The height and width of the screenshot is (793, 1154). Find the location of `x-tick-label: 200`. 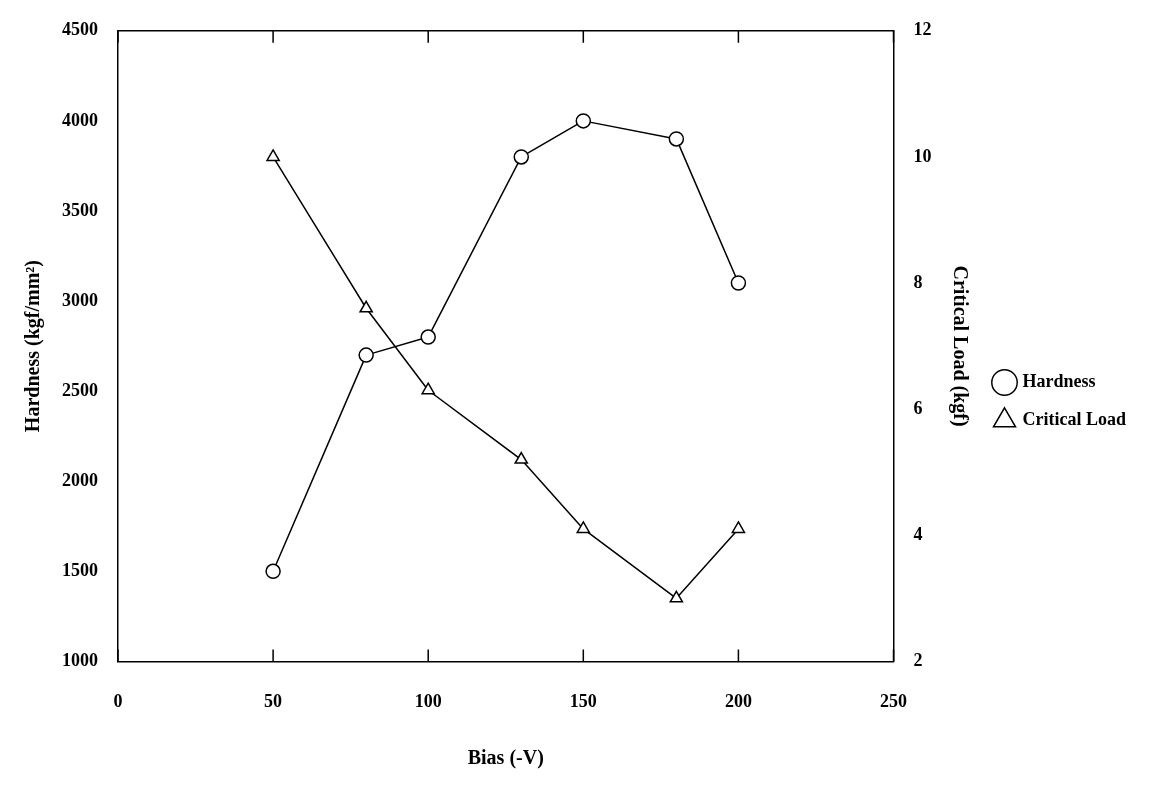

x-tick-label: 200 is located at coordinates (738, 700).